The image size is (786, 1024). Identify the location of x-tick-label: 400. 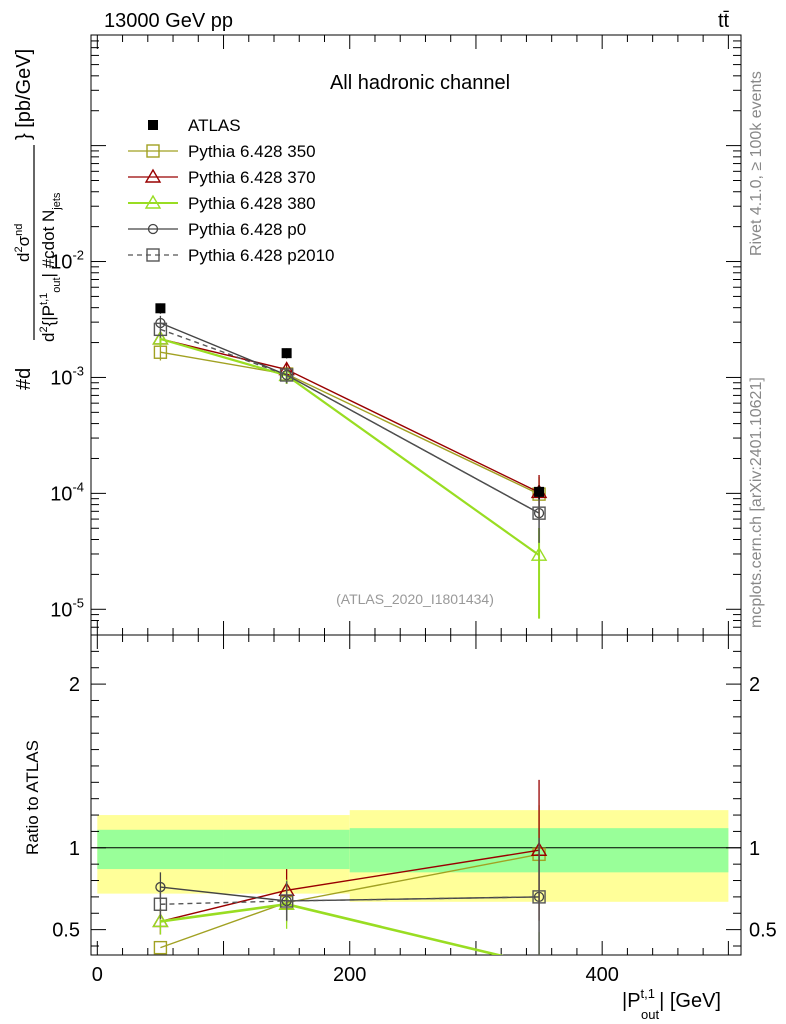
(601, 975).